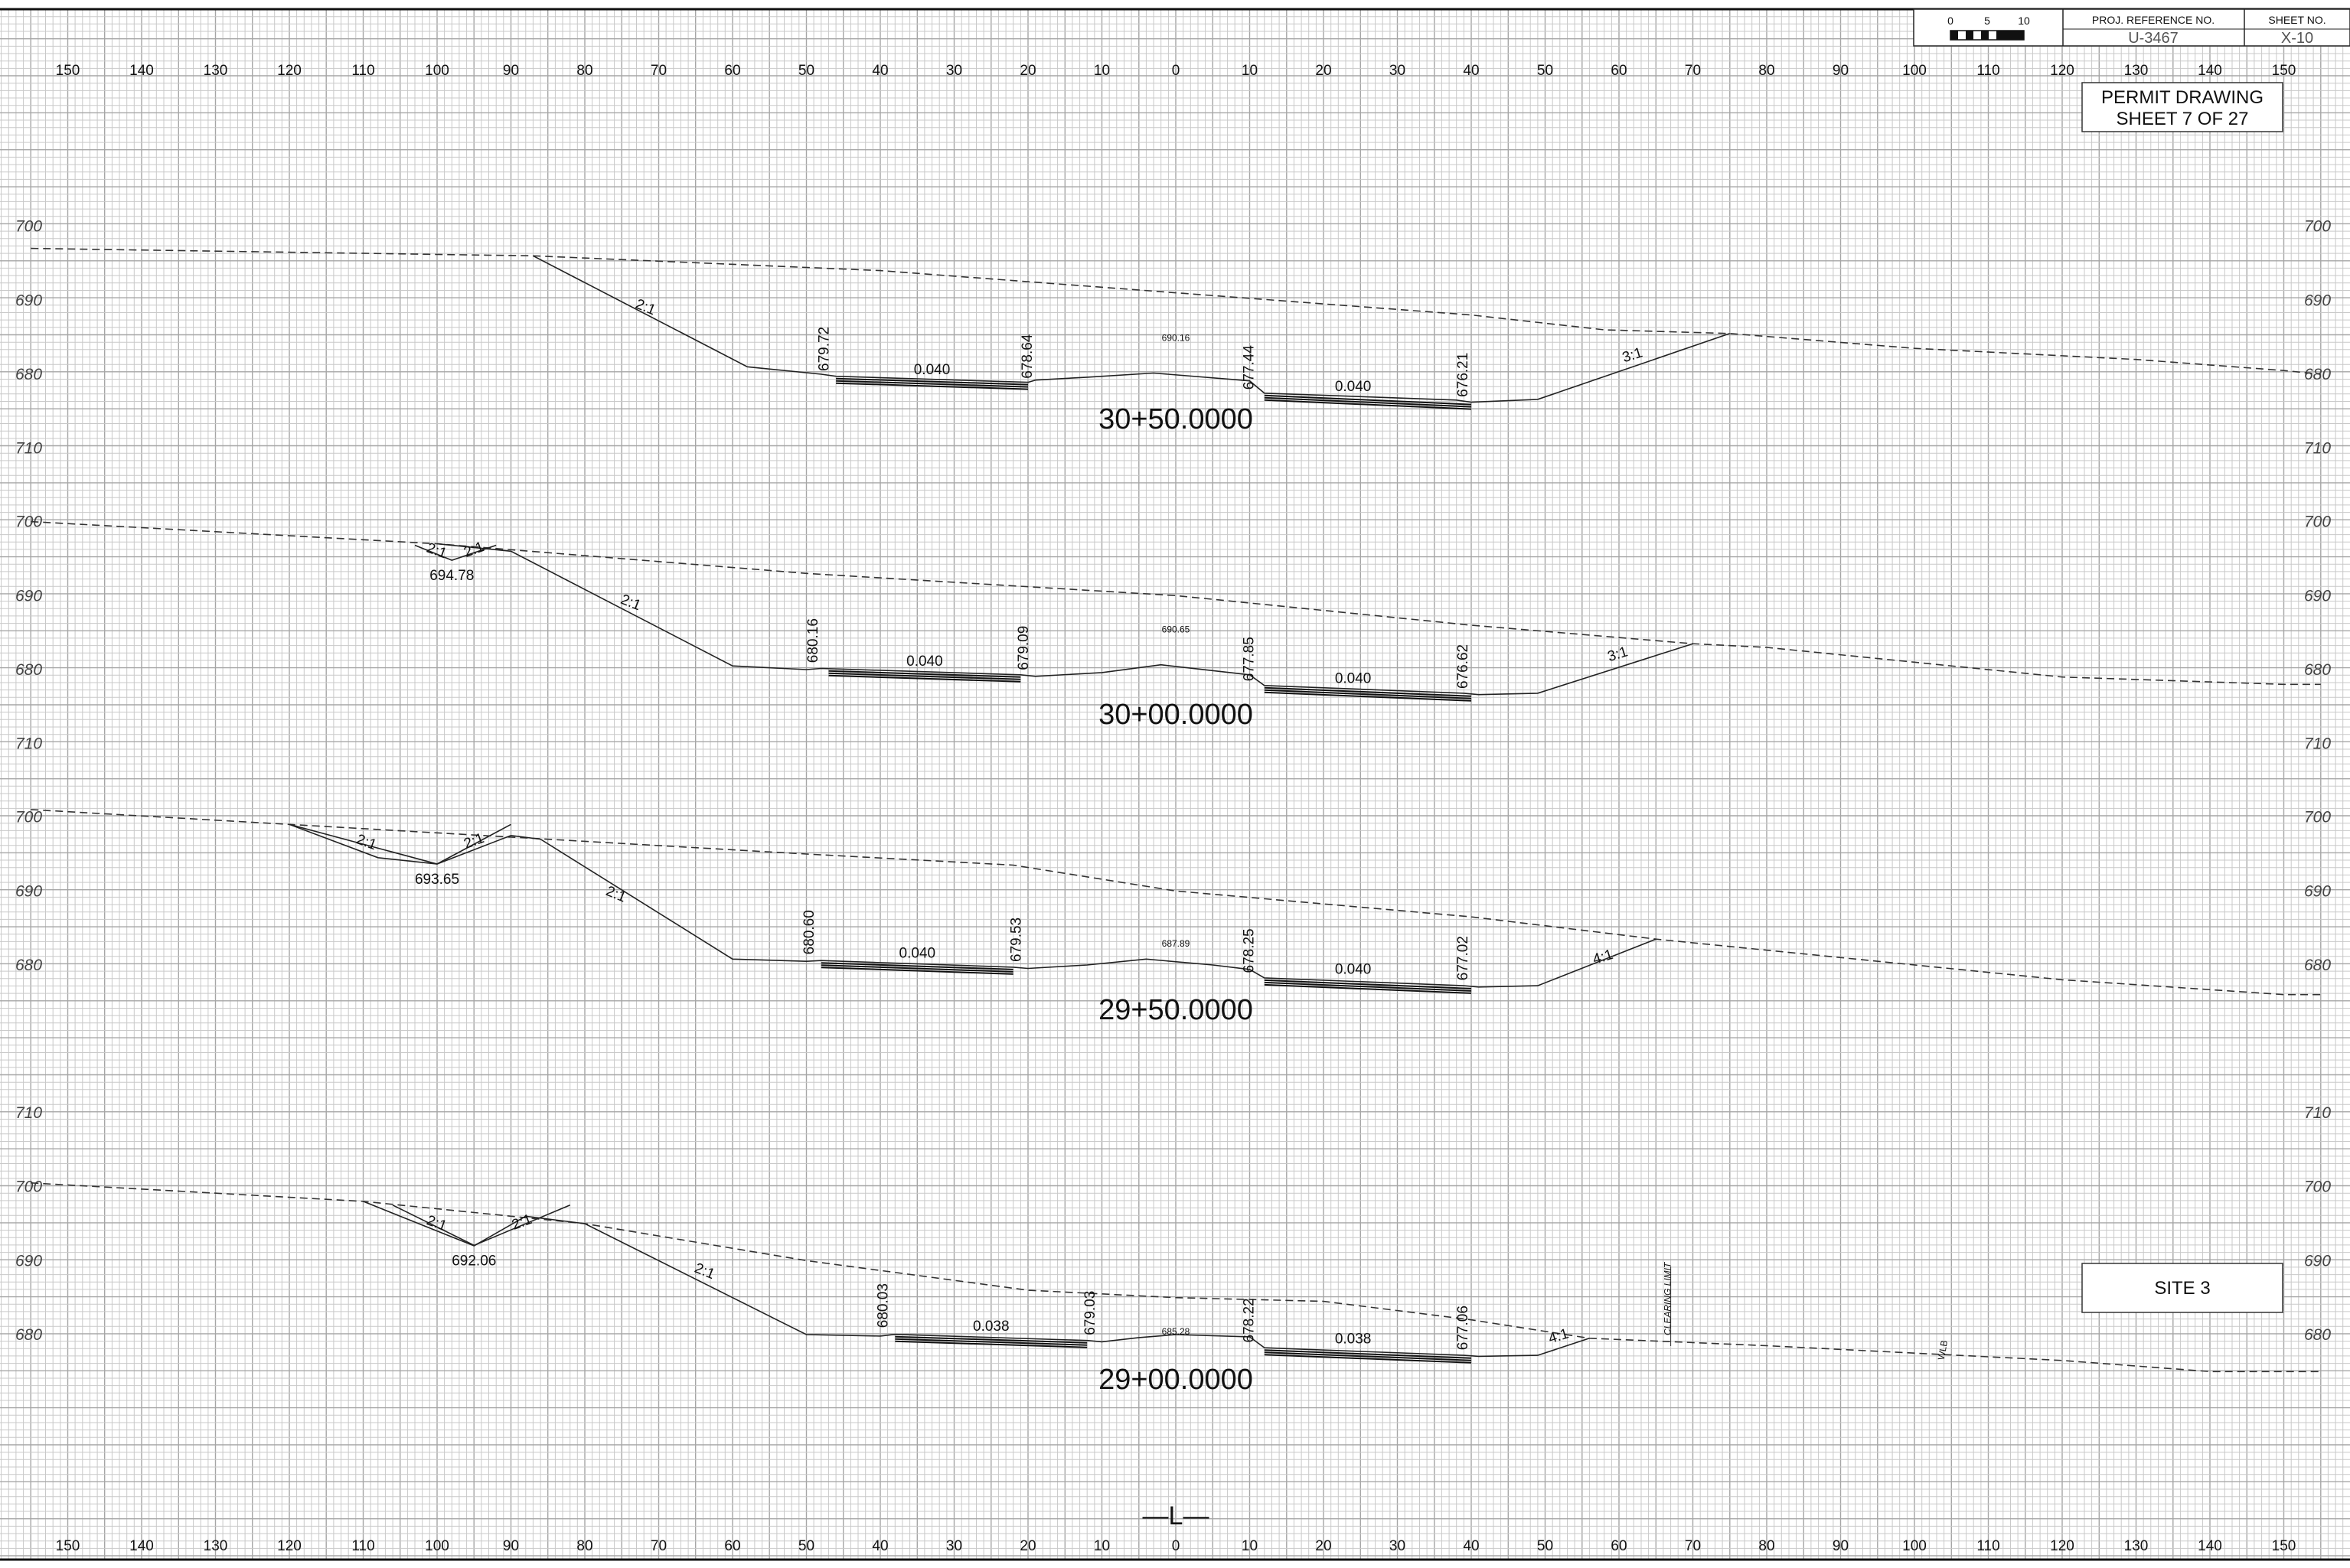 This screenshot has height=1568, width=2350. I want to click on centerline-symbol: —L—, so click(1176, 1516).